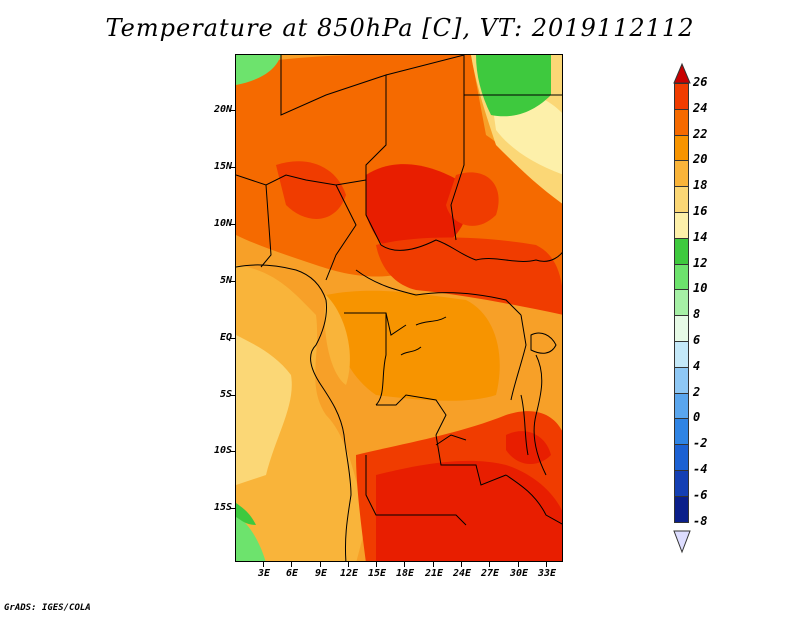  What do you see at coordinates (381, 359) in the screenshot?
I see `border-congo` at bounding box center [381, 359].